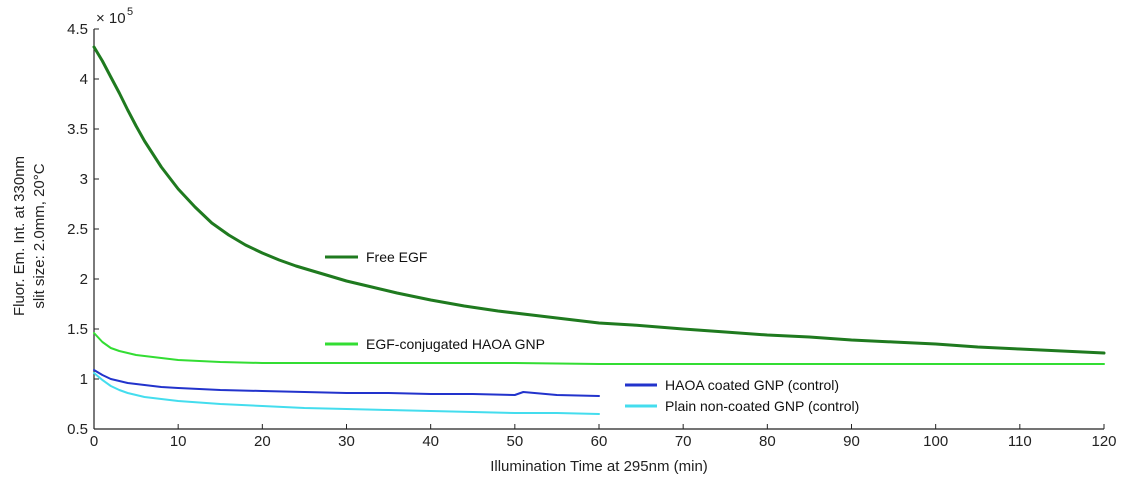  Describe the element at coordinates (77, 29) in the screenshot. I see `y-tick-label: 4.5` at that location.